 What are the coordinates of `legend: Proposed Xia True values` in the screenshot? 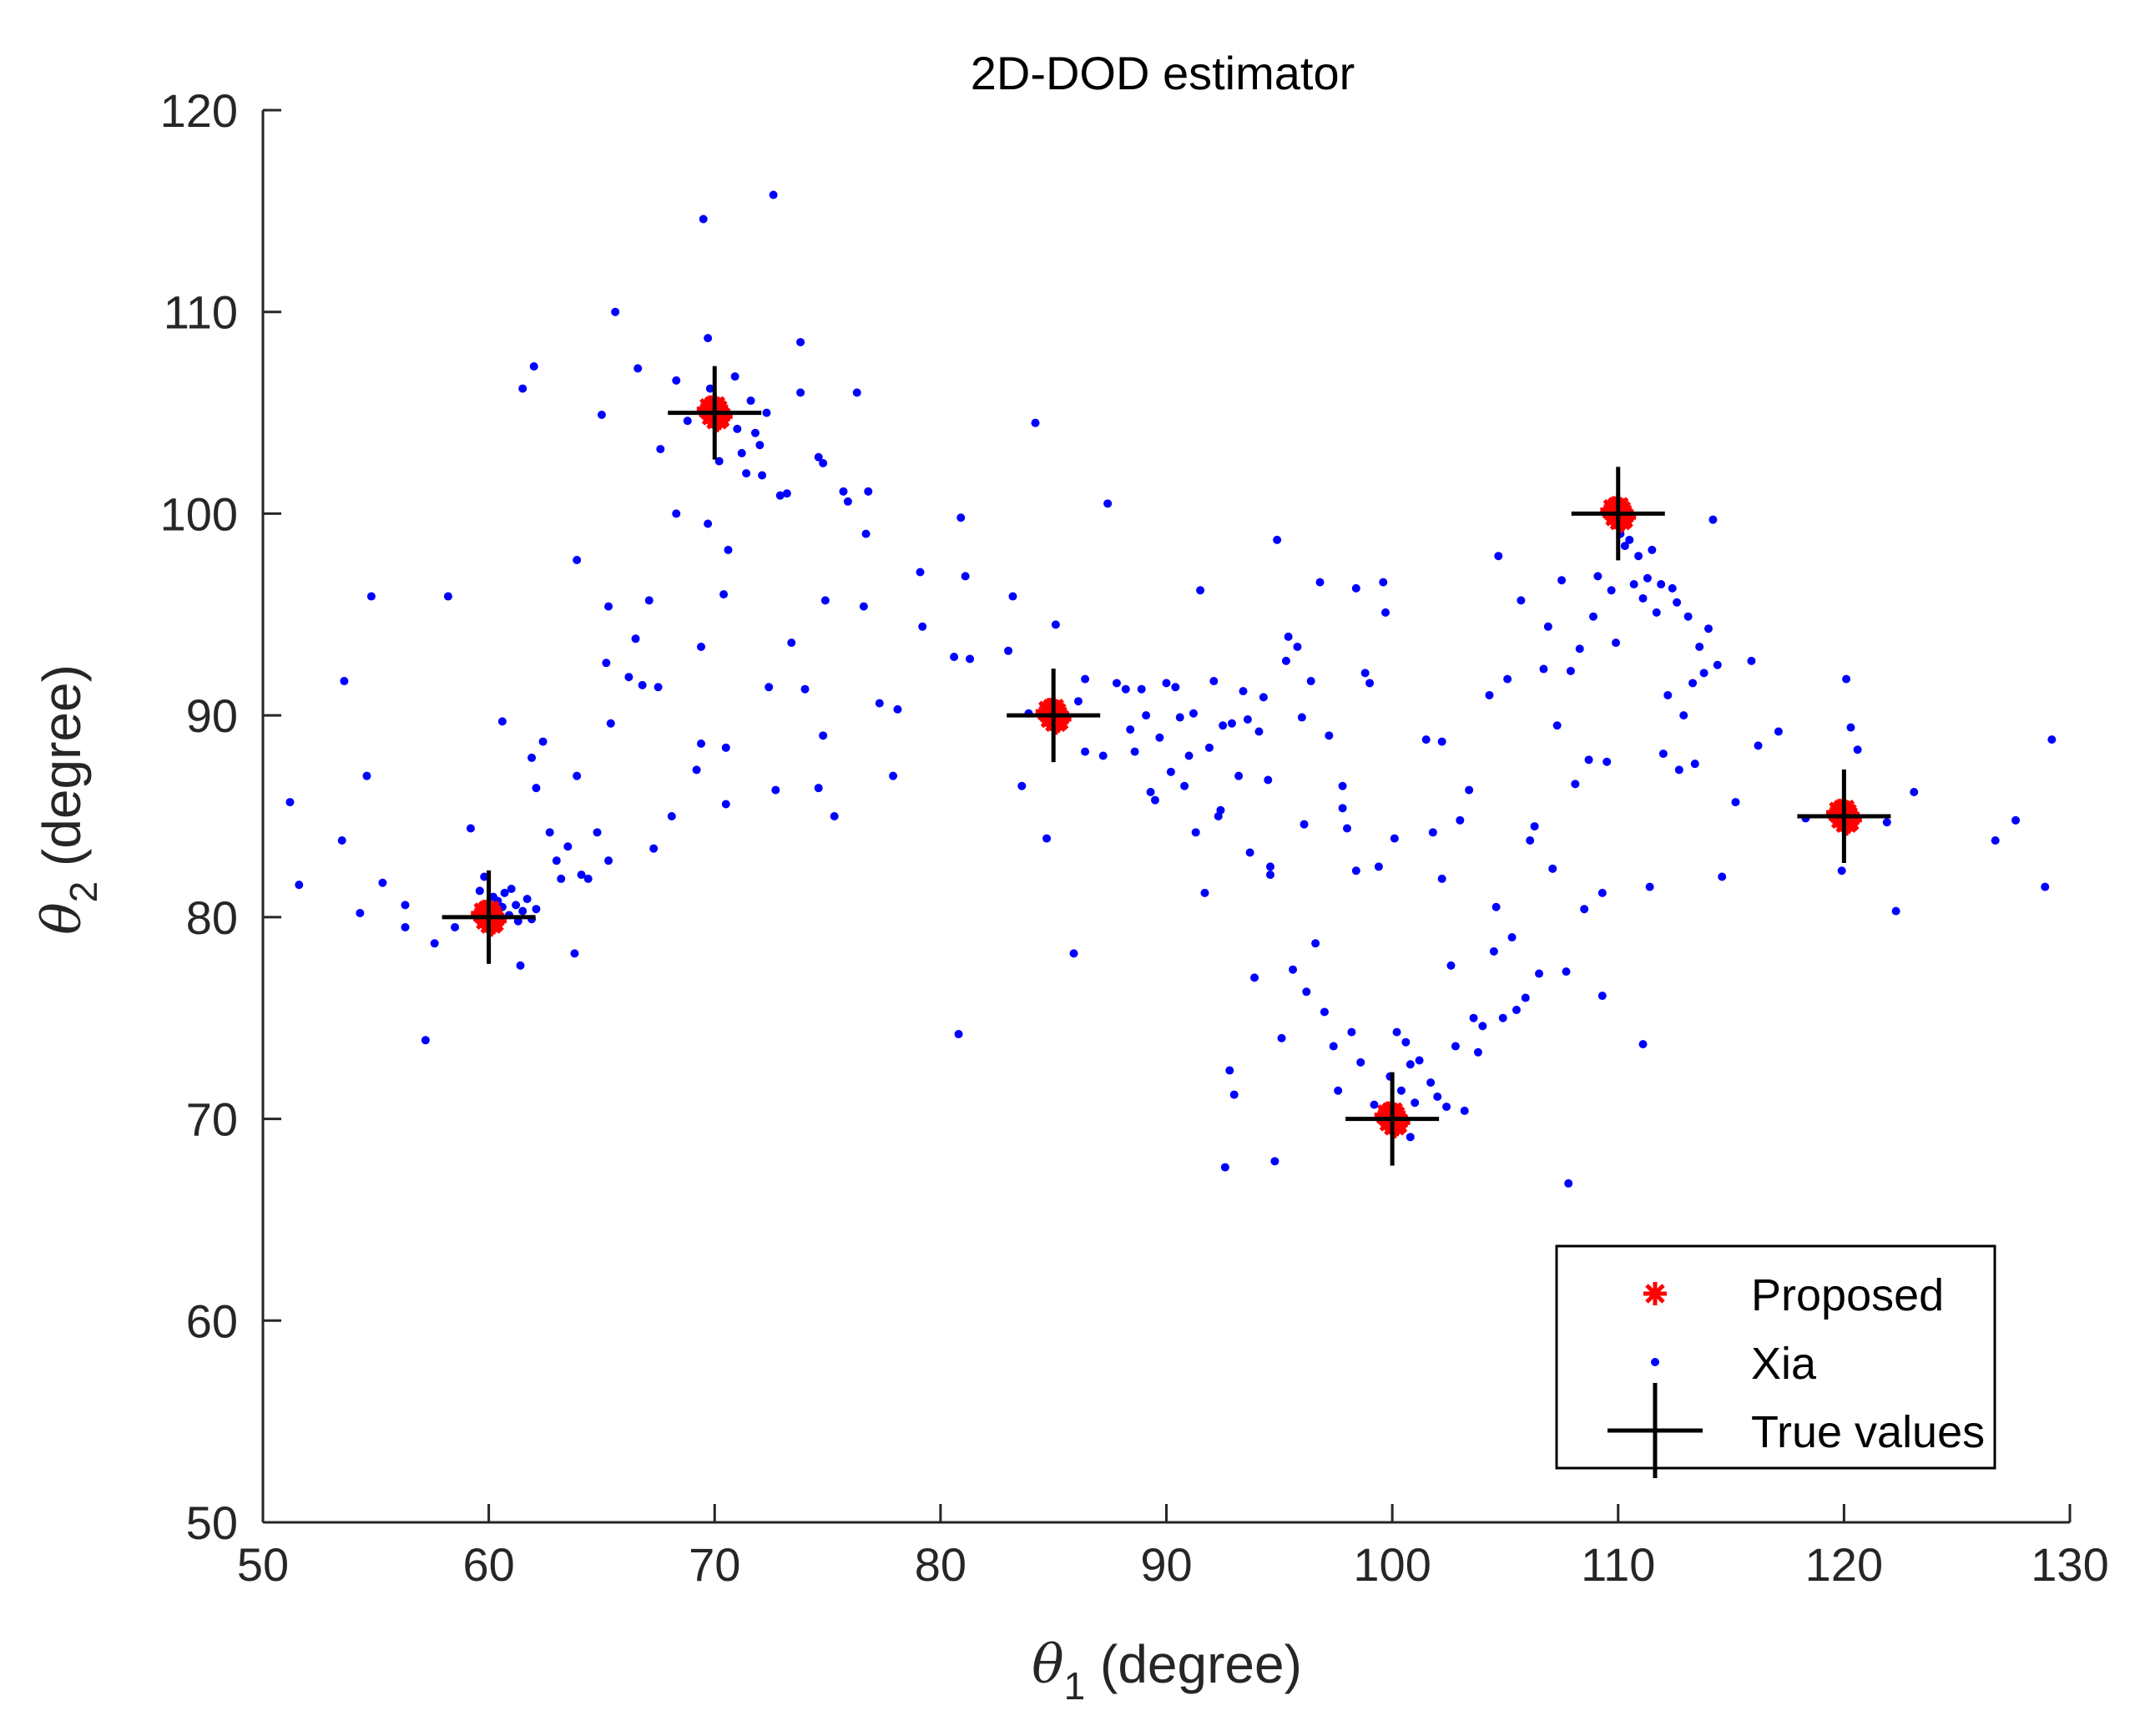 It's located at (1775, 1361).